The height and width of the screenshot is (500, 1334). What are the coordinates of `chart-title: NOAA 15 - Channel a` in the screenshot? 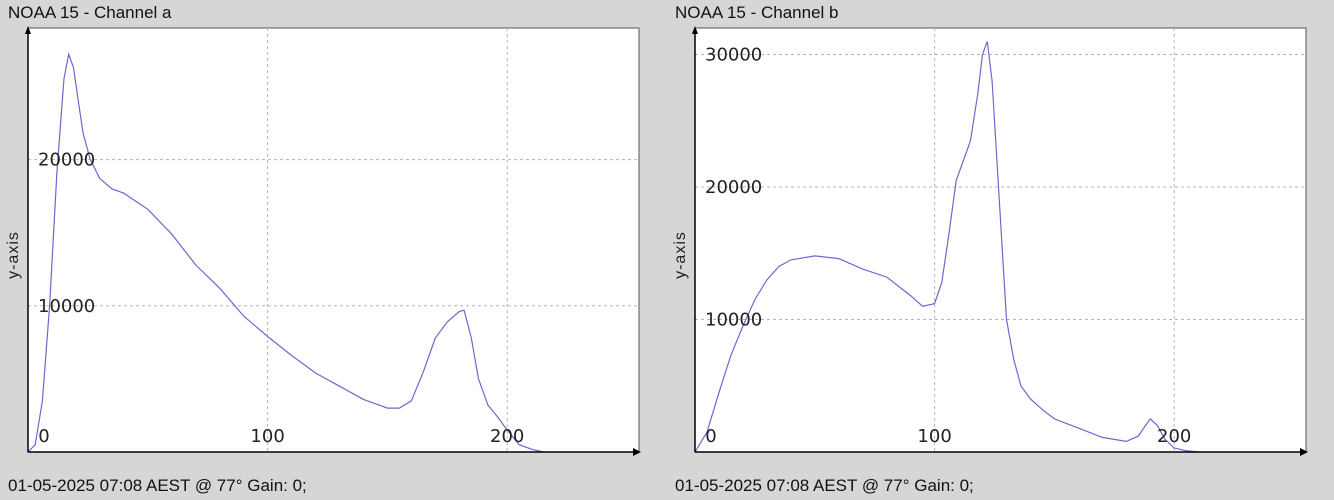 It's located at (90, 12).